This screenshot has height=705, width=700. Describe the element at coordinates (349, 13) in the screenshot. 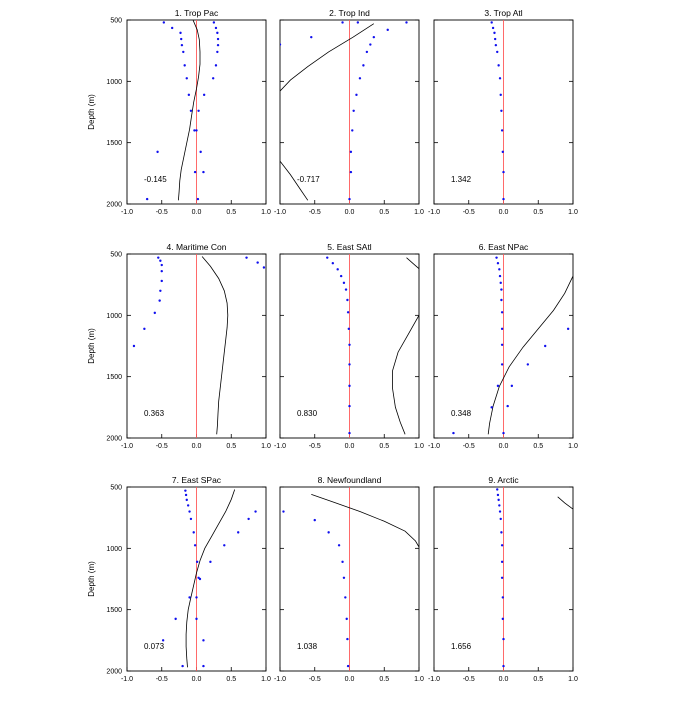

I see `panel-title: 2. Trop Ind` at that location.